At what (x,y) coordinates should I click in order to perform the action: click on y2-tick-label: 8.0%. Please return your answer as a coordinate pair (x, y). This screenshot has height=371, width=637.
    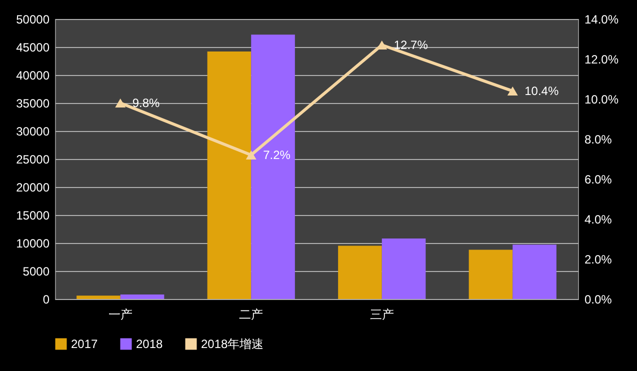
    Looking at the image, I should click on (598, 139).